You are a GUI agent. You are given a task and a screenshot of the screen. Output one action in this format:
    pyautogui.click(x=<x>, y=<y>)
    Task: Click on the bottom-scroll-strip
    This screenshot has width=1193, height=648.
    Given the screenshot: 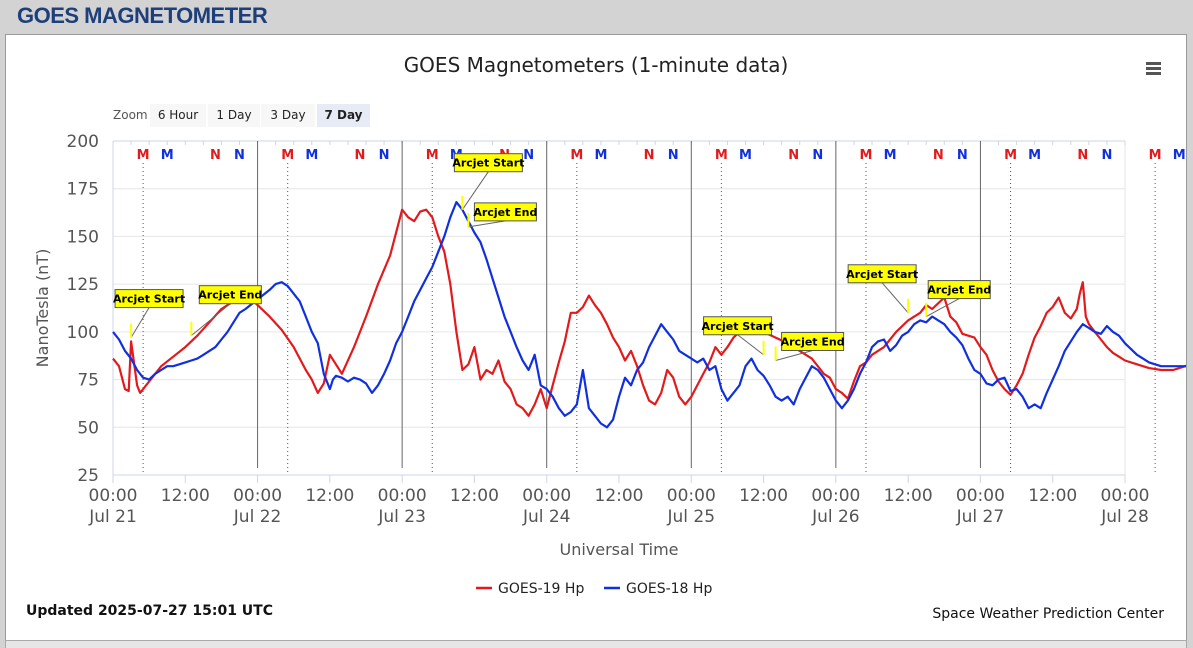 What is the action you would take?
    pyautogui.click(x=596, y=644)
    